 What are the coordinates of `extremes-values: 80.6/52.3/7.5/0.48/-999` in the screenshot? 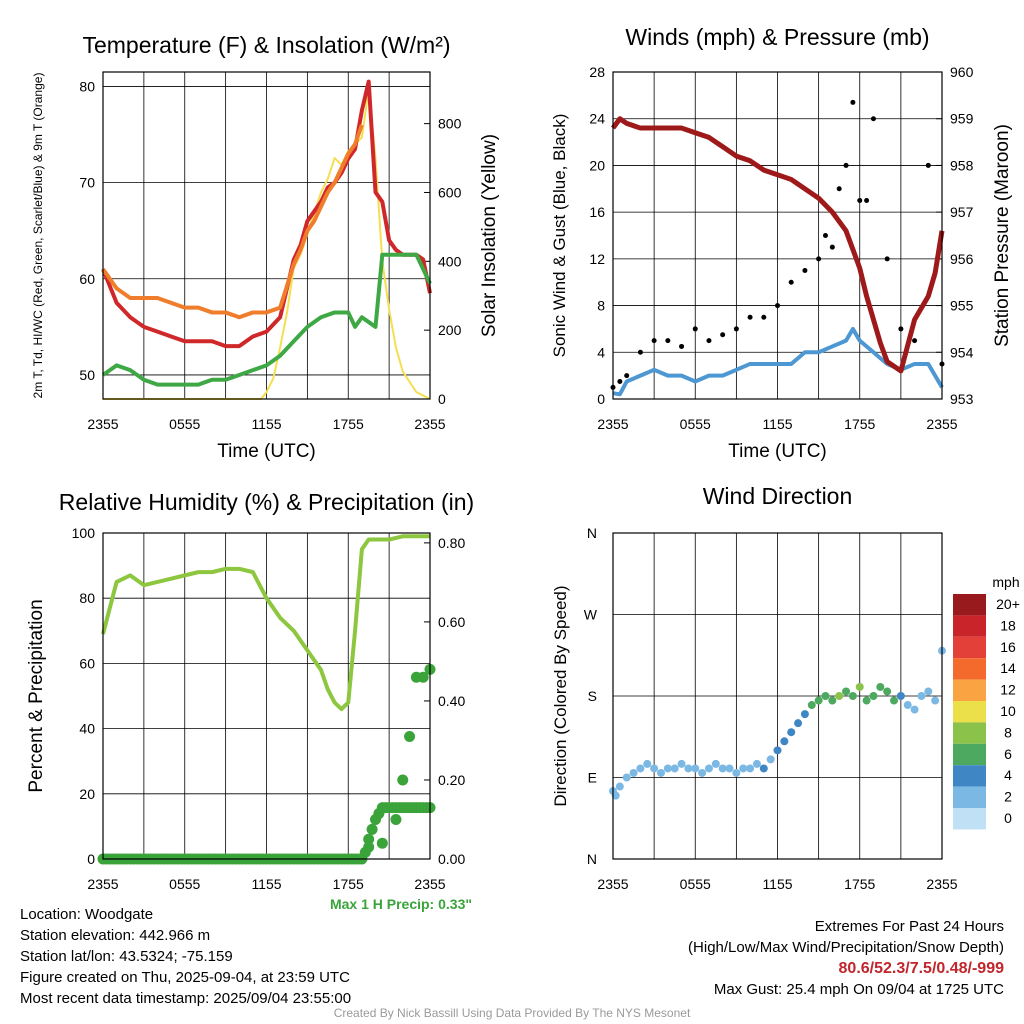 It's located at (921, 968).